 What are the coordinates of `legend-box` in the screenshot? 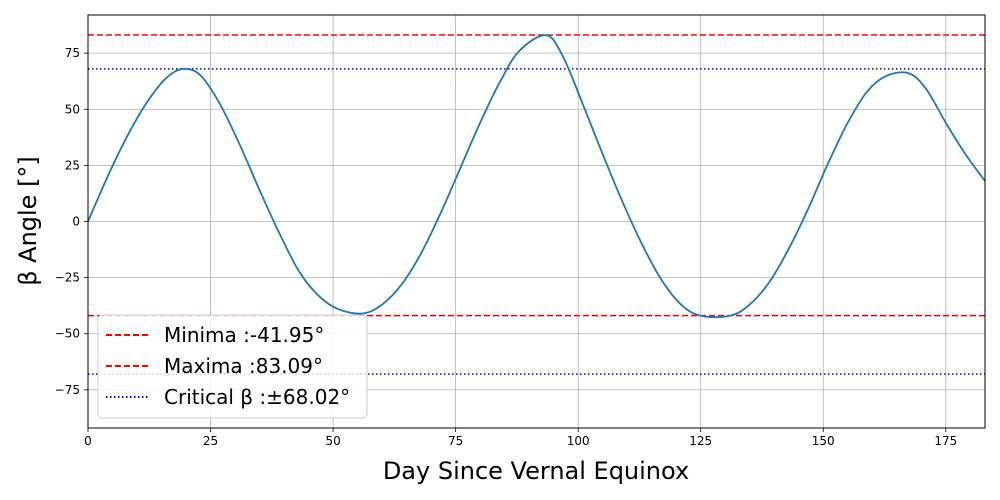 It's located at (232, 366).